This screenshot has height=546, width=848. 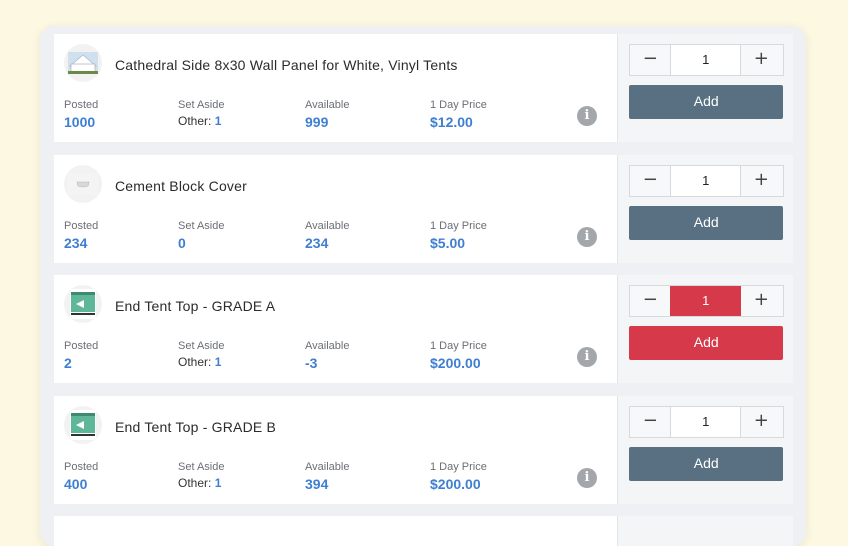 I want to click on posted-stat: Posted 1000, so click(x=81, y=114).